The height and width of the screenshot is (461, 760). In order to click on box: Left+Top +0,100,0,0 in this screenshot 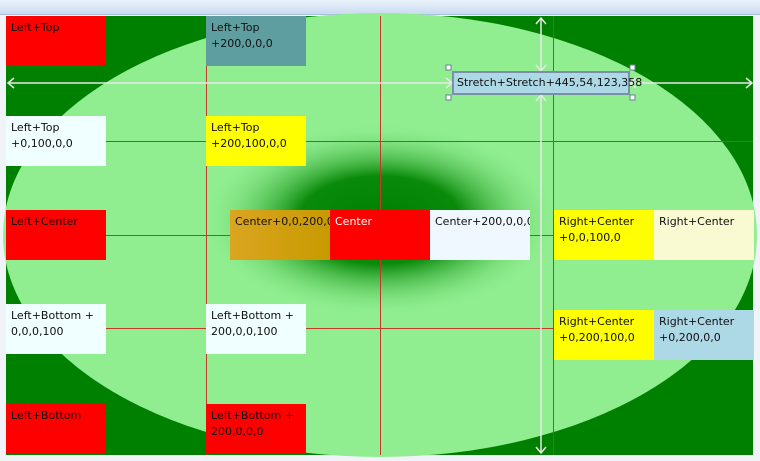, I will do `click(56, 141)`.